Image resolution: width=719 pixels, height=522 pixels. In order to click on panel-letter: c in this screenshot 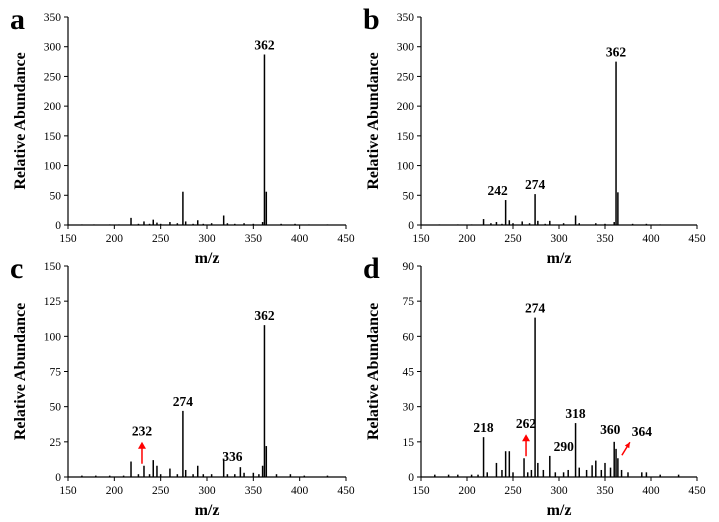, I will do `click(16, 268)`.